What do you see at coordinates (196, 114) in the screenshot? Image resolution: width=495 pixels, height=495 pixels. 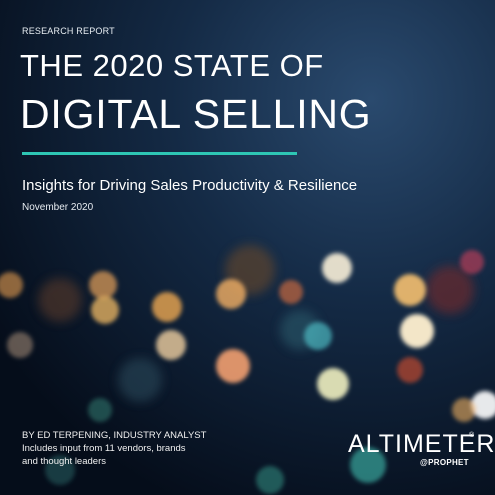 I see `title-line: DIGITAL SELLING` at bounding box center [196, 114].